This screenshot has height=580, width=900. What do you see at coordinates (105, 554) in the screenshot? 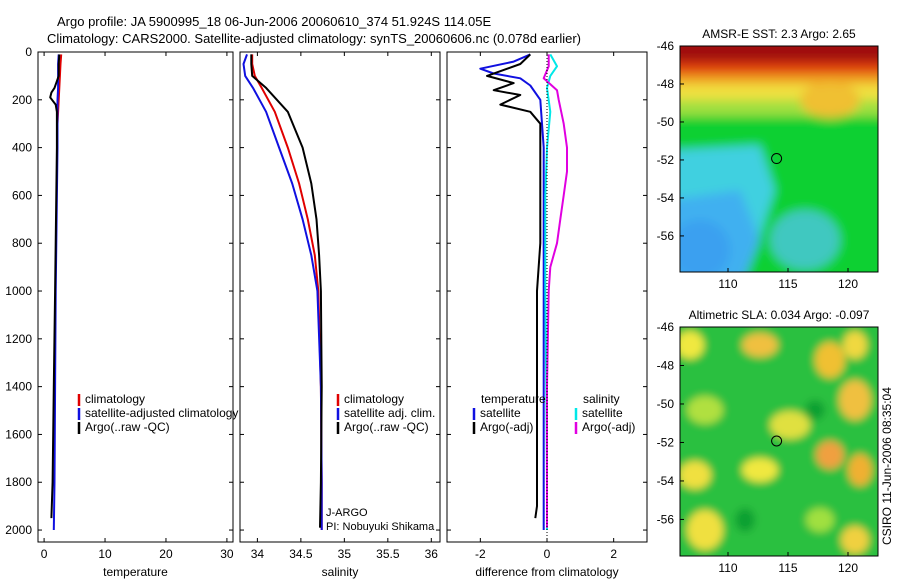
I see `temperature-x-tick-label: 10` at bounding box center [105, 554].